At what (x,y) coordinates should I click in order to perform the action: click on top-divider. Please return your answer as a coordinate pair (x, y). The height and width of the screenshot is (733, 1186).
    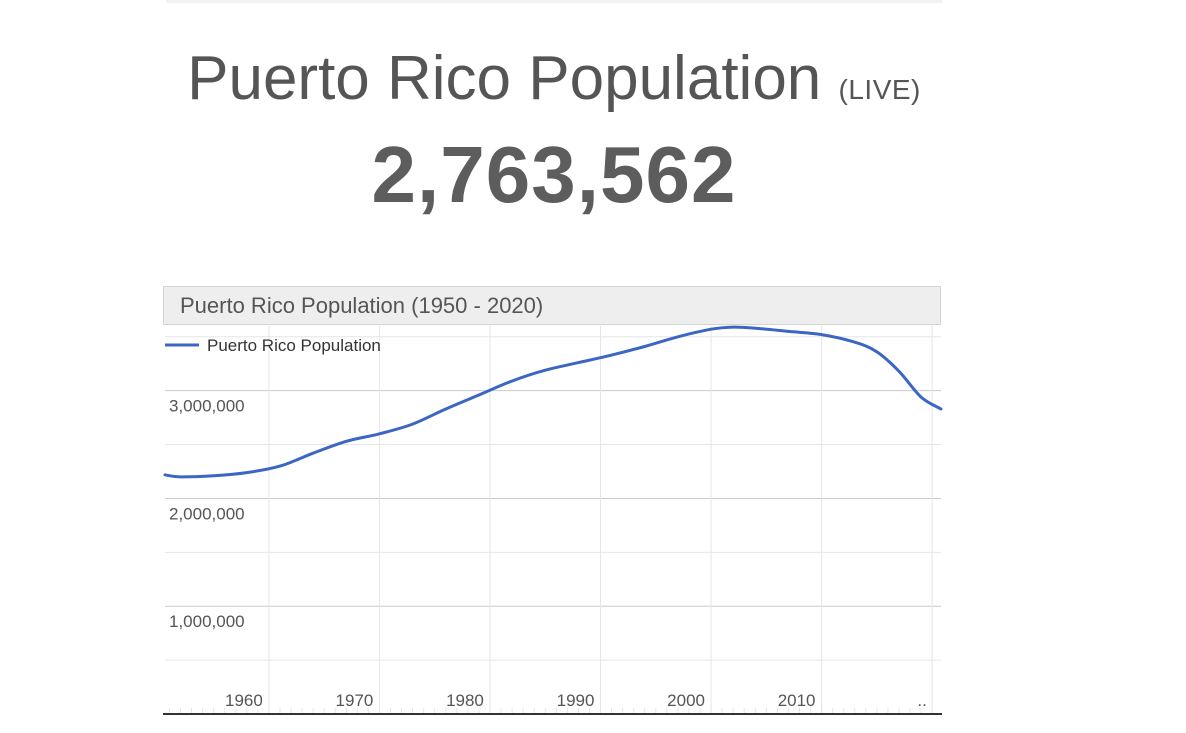
    Looking at the image, I should click on (554, 1).